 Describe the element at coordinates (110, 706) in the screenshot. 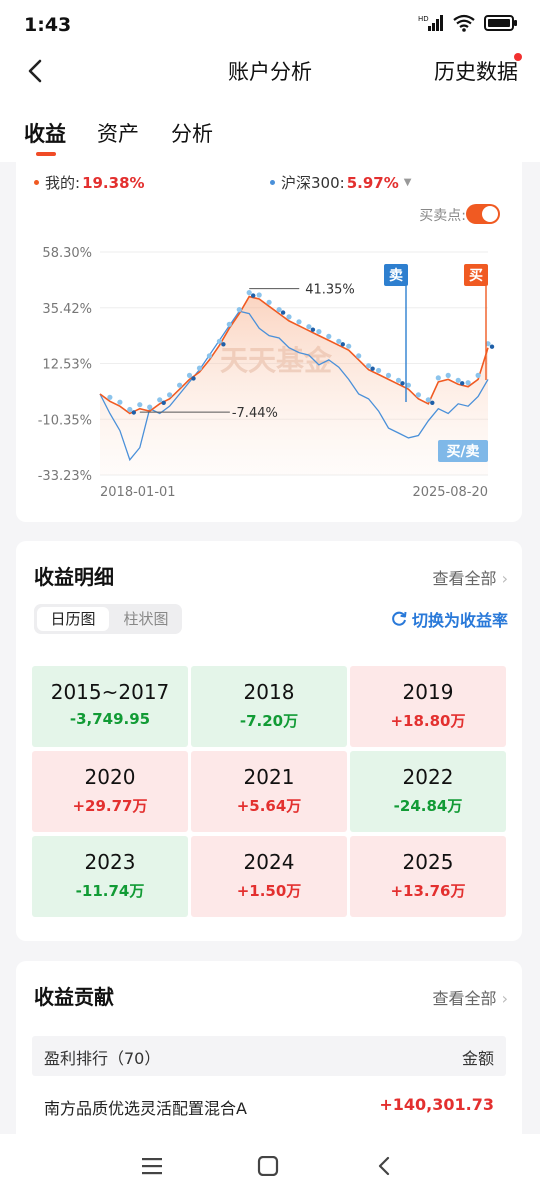

I see `year-cell: 2015~2017 -3,749.95` at that location.